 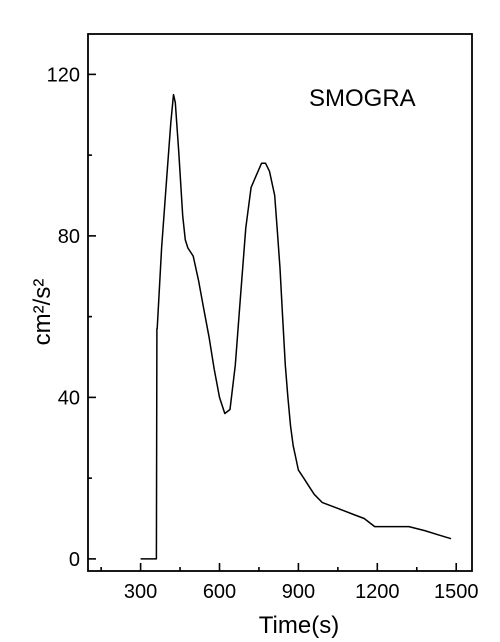 I want to click on x-tick-label: 600, so click(x=219, y=592).